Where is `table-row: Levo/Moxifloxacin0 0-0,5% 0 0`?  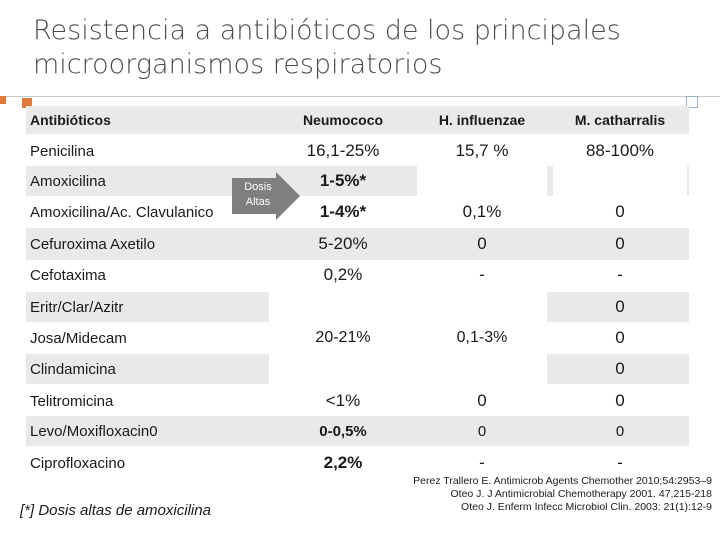
table-row: Levo/Moxifloxacin0 0-0,5% 0 0 is located at coordinates (357, 431).